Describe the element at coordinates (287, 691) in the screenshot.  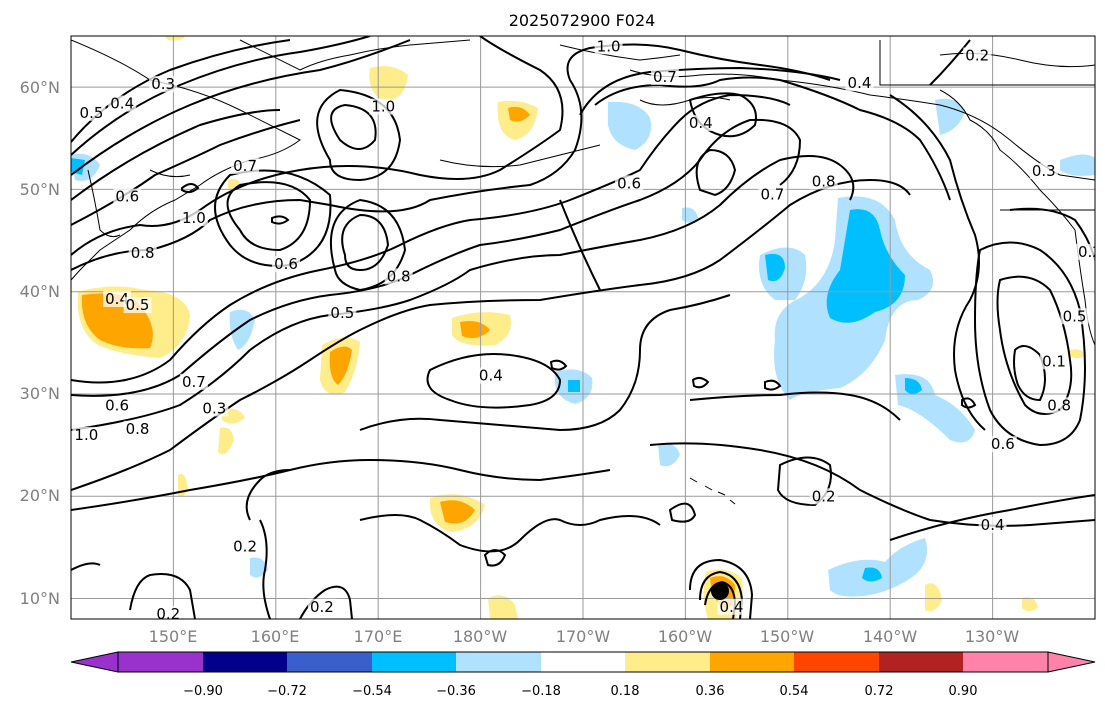
I see `colorbar-label-2: −0.72` at that location.